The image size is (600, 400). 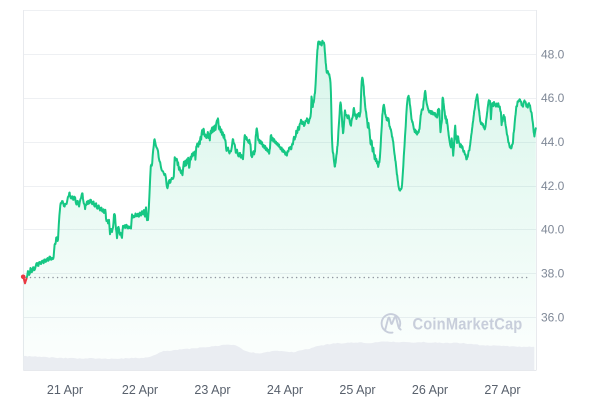 What do you see at coordinates (553, 317) in the screenshot?
I see `svg-text: 36.0` at bounding box center [553, 317].